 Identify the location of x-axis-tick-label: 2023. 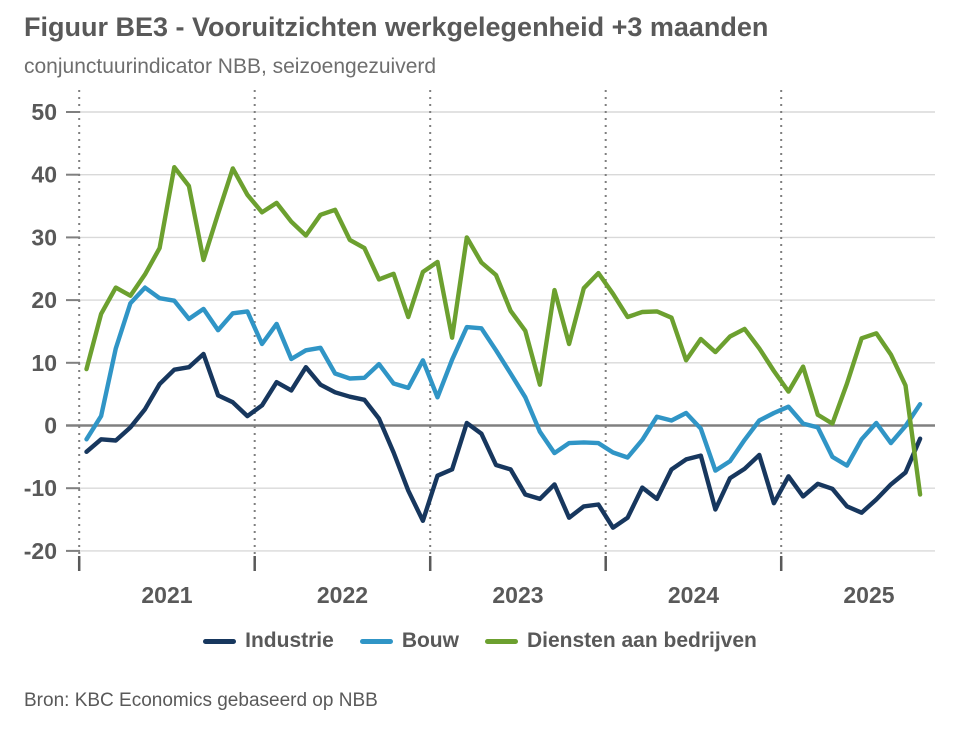
(517, 595).